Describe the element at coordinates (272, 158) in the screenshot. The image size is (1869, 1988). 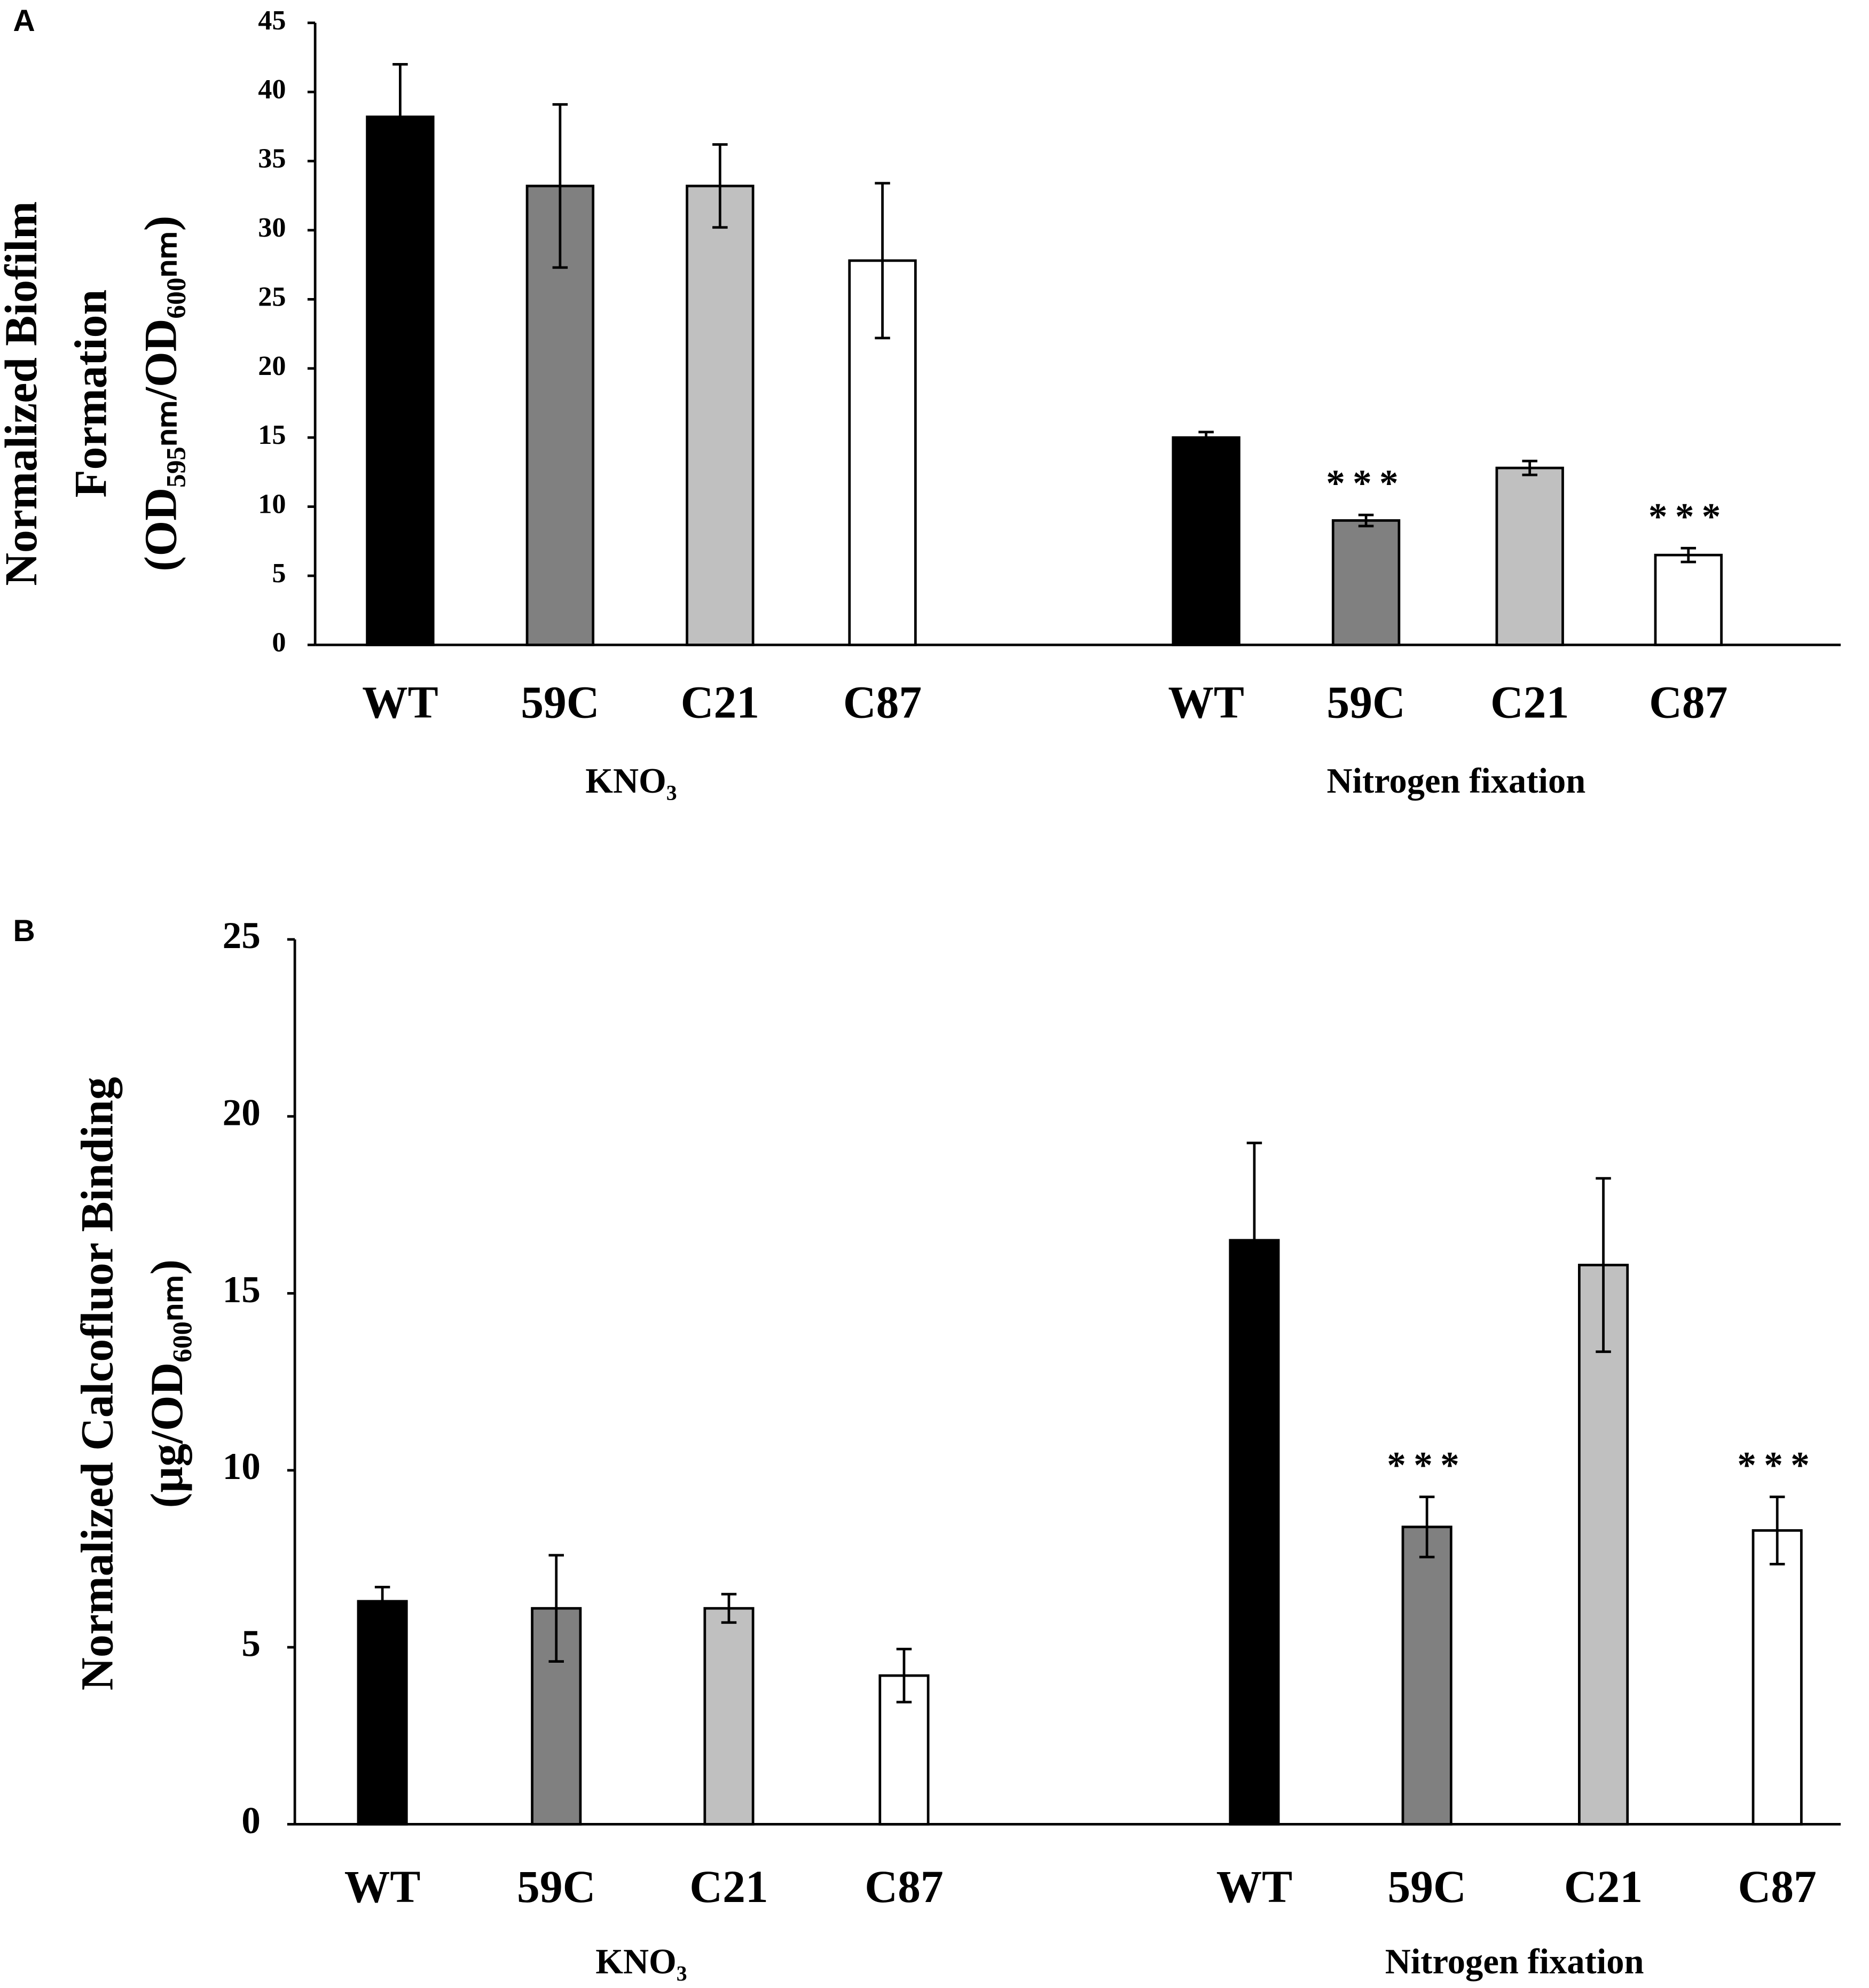
I see `y-tick-label: 35` at that location.